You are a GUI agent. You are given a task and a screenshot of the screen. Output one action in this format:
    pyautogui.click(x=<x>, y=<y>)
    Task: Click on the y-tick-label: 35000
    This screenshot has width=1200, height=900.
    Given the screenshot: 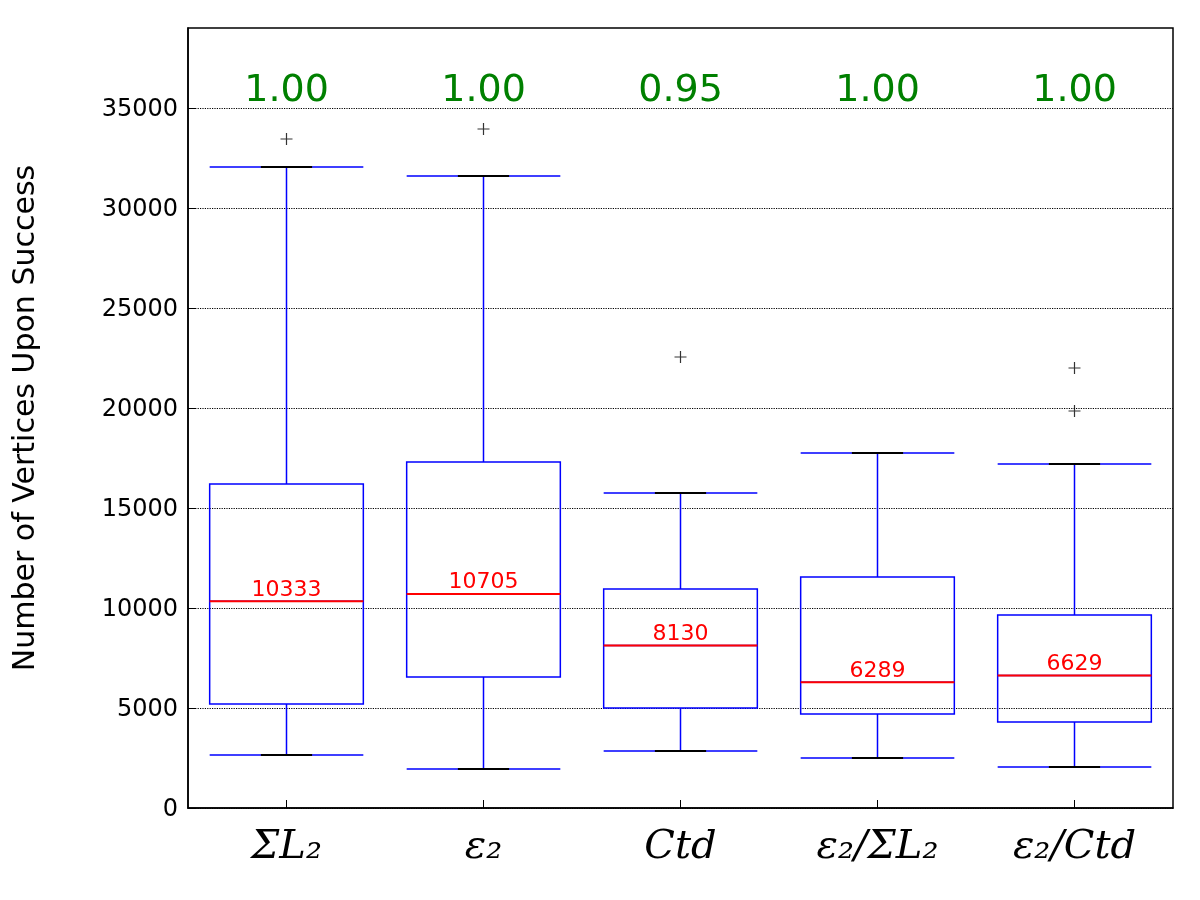 What is the action you would take?
    pyautogui.click(x=139, y=108)
    